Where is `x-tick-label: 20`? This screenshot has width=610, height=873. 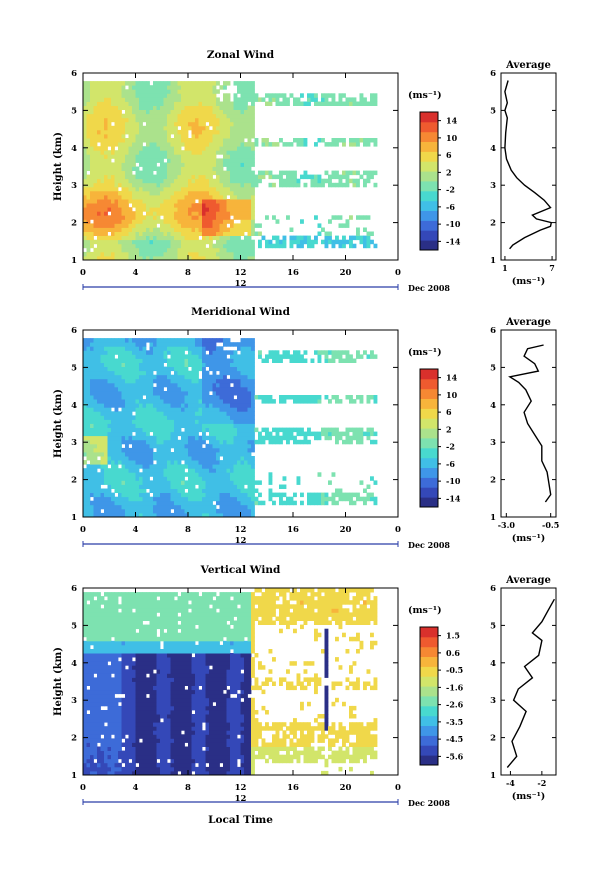 x-tick-label: 20 is located at coordinates (346, 273).